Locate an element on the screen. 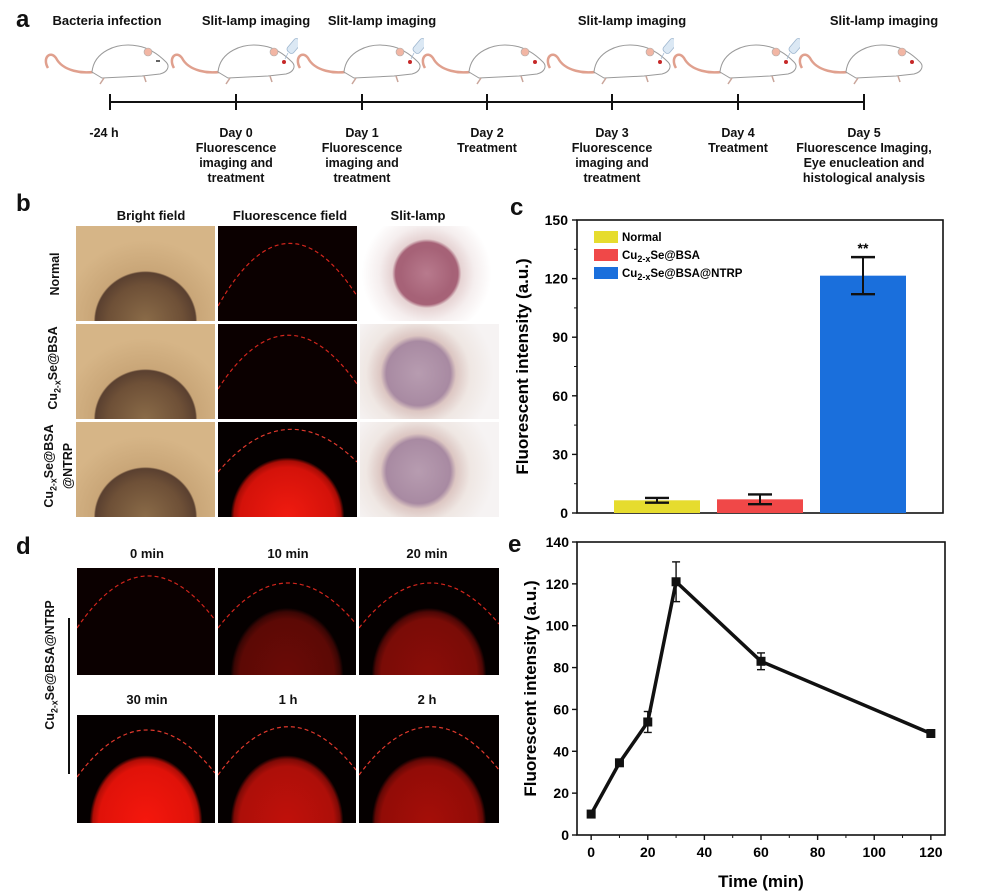  x-axis-label: Time (min) is located at coordinates (761, 881).